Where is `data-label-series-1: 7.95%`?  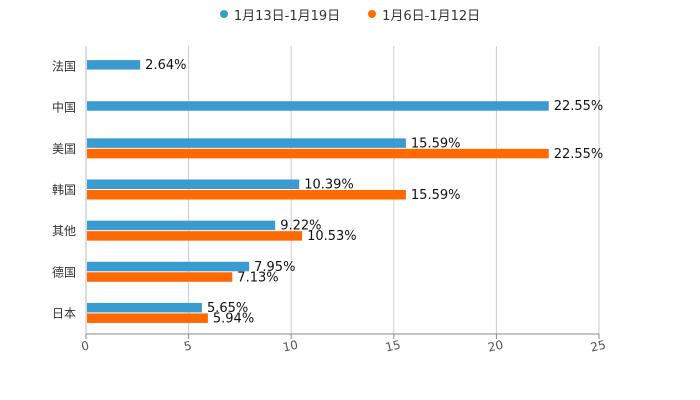 data-label-series-1: 7.95% is located at coordinates (274, 267).